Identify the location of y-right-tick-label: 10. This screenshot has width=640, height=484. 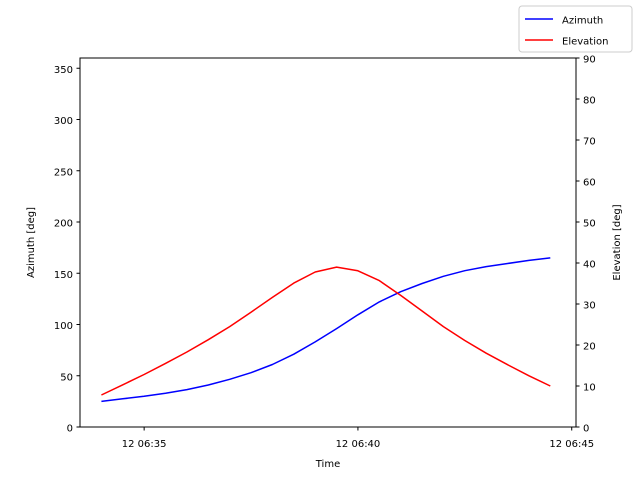
(589, 388).